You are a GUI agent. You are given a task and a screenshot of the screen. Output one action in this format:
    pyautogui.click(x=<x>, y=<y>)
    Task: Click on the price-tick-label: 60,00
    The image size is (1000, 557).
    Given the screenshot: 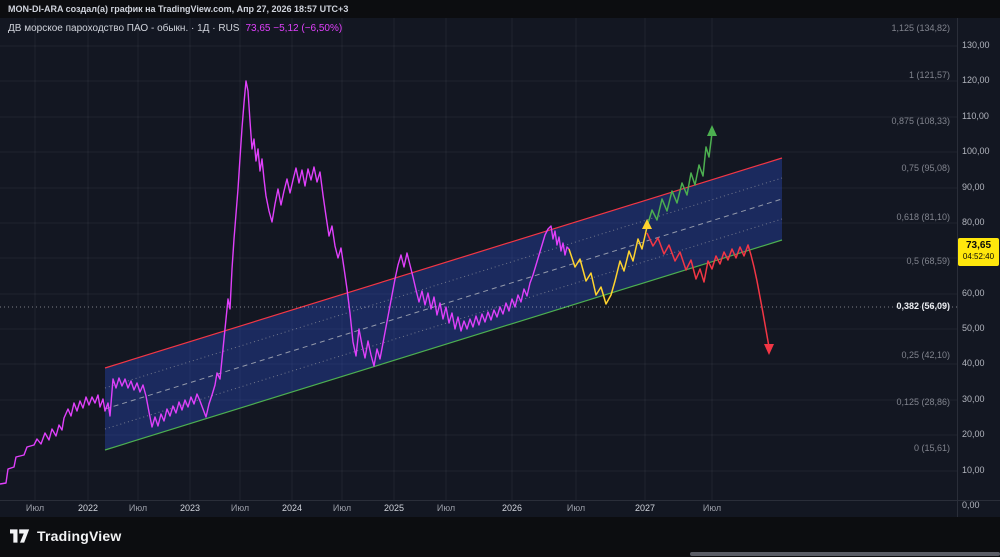 What is the action you would take?
    pyautogui.click(x=973, y=293)
    